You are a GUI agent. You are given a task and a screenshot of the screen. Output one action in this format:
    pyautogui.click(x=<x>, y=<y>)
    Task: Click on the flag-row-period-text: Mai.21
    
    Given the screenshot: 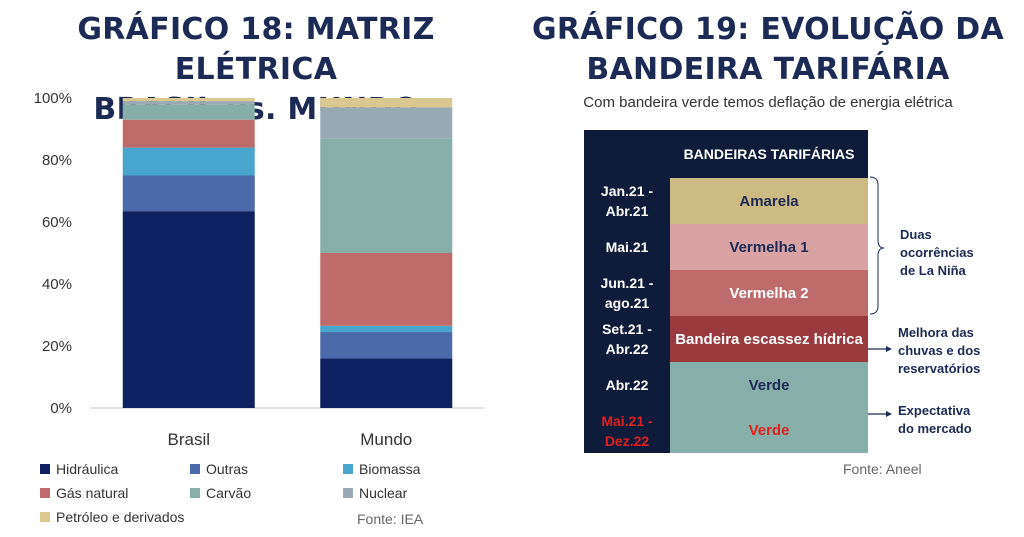 What is the action you would take?
    pyautogui.click(x=627, y=247)
    